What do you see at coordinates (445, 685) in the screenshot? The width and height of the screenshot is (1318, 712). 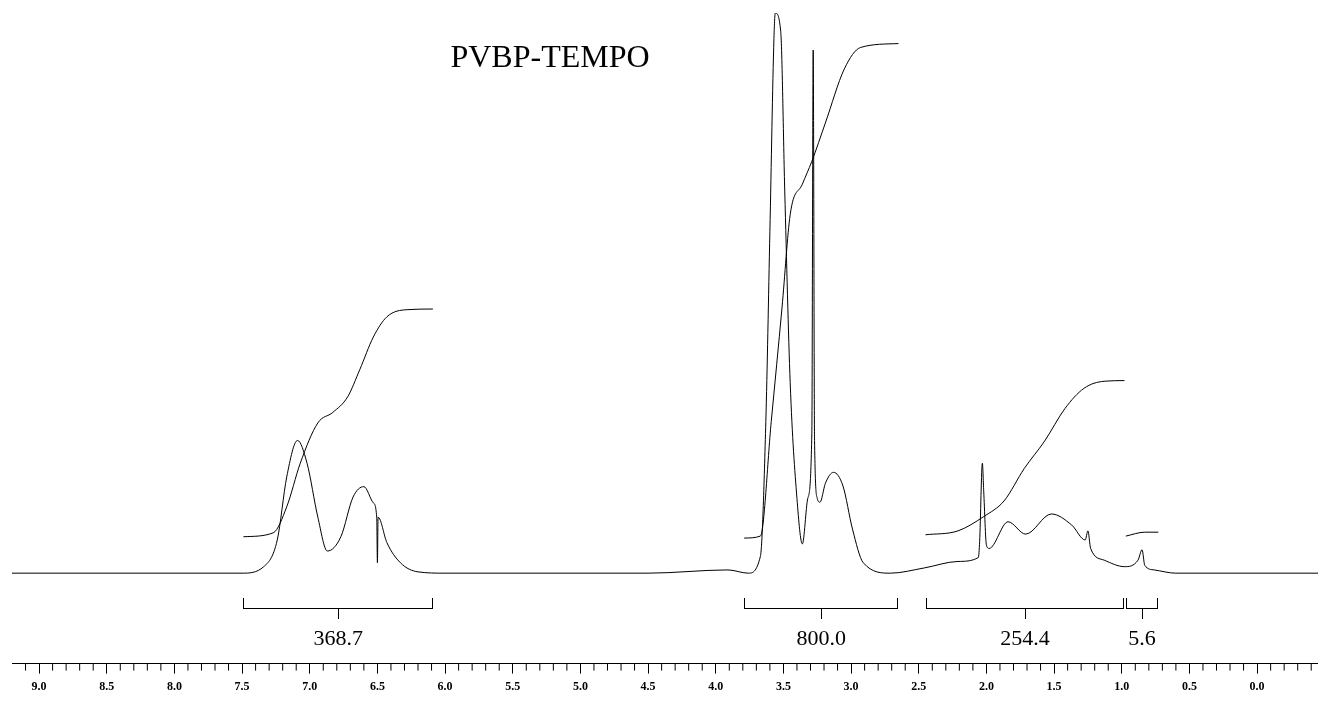 I see `x-tick-label: 6.0` at bounding box center [445, 685].